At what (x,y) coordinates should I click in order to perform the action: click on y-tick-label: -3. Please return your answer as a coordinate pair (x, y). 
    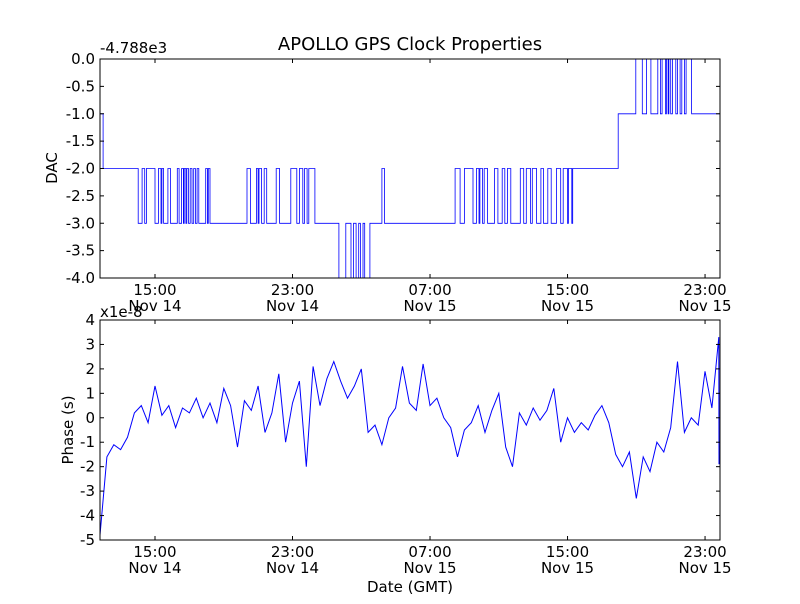
    Looking at the image, I should click on (87, 491).